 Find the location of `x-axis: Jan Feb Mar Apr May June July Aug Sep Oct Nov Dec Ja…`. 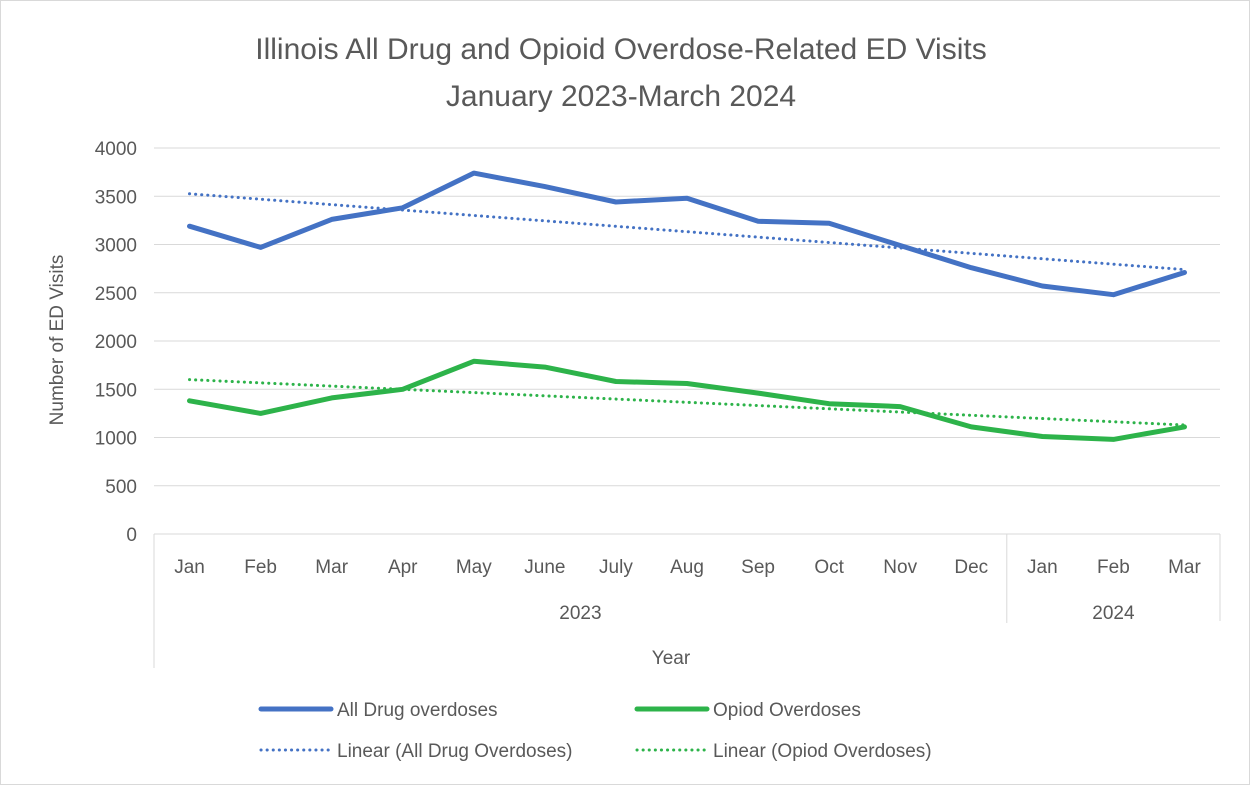

x-axis: Jan Feb Mar Apr May June July Aug Sep Oct Nov Dec Ja… is located at coordinates (687, 600).